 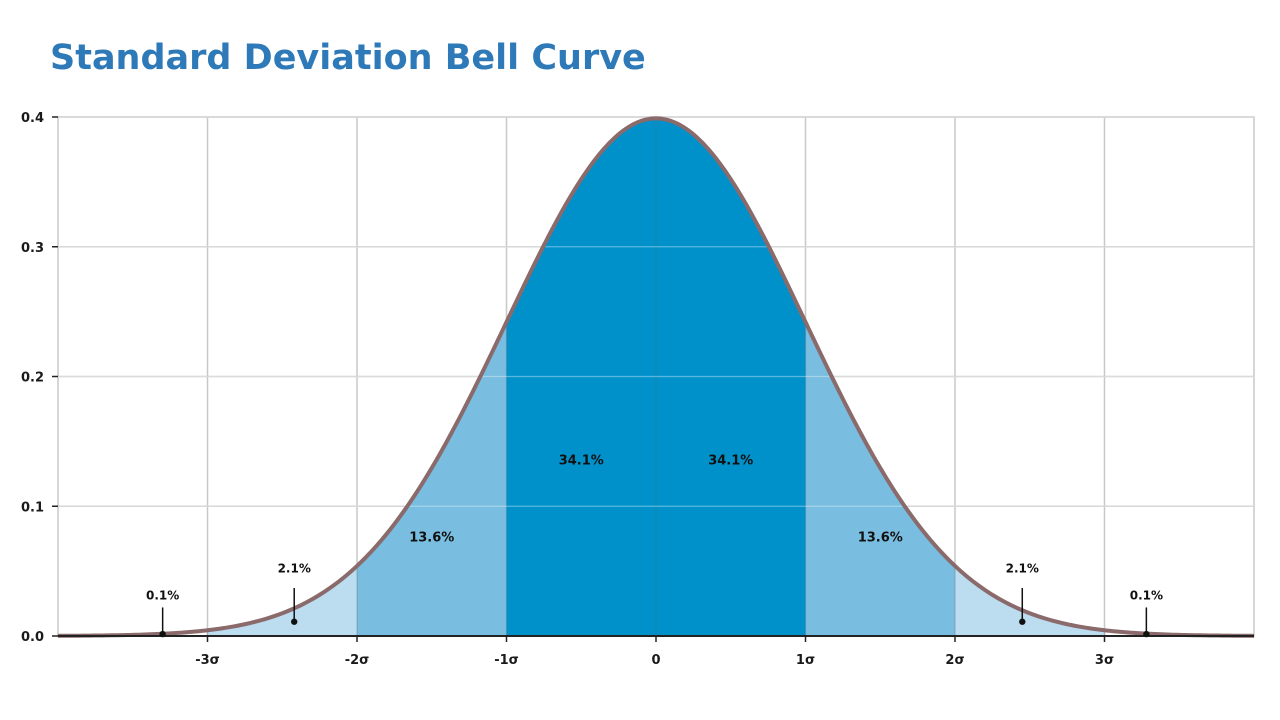 I want to click on y-tick-label: 0.3, so click(x=32, y=248).